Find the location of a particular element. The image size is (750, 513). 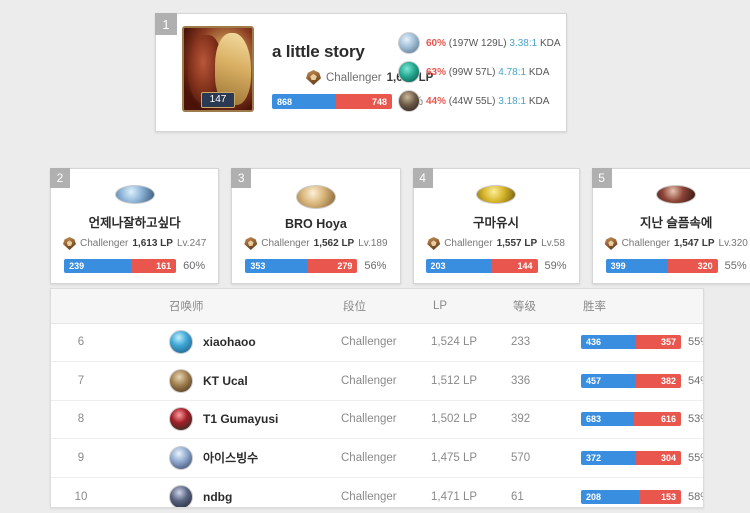

table-row: 8 T1 Gumayusi Challenger 1,502 LP 392 is located at coordinates (377, 419).